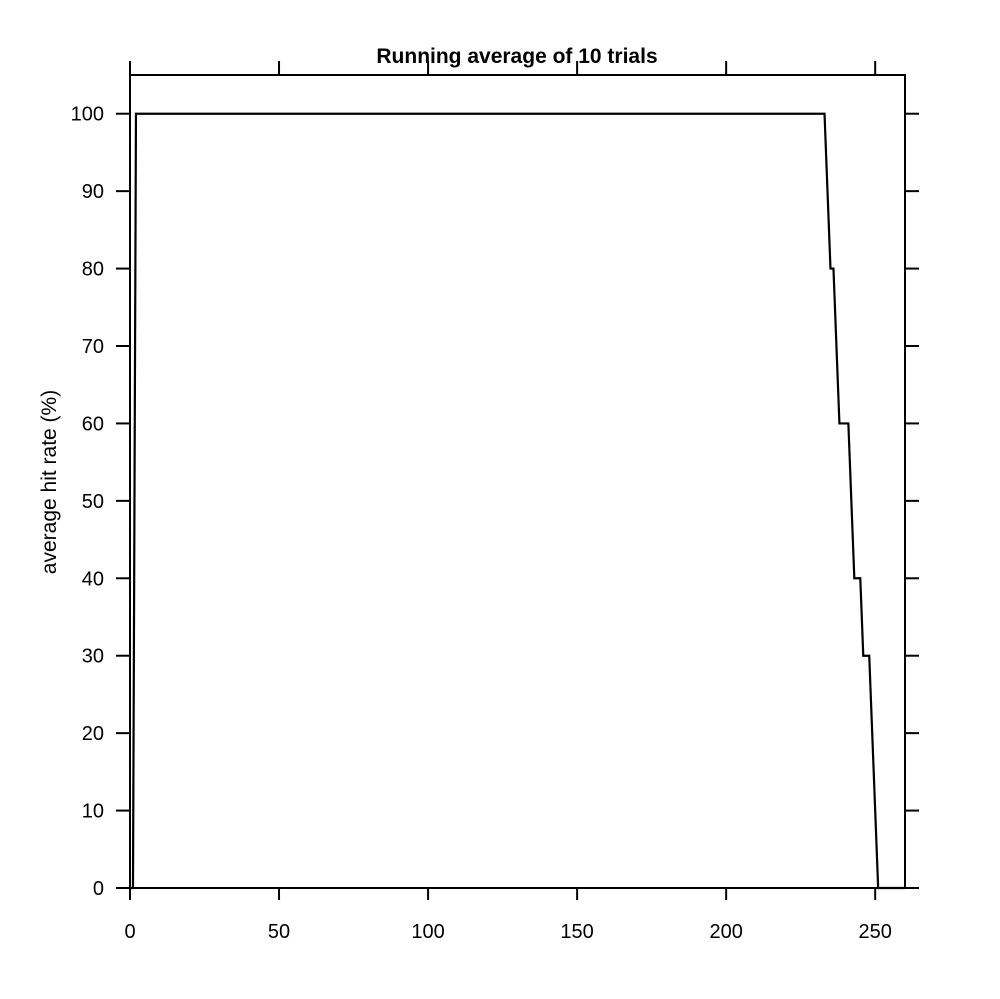 The width and height of the screenshot is (1000, 999). I want to click on y-tick-label: 60, so click(93, 424).